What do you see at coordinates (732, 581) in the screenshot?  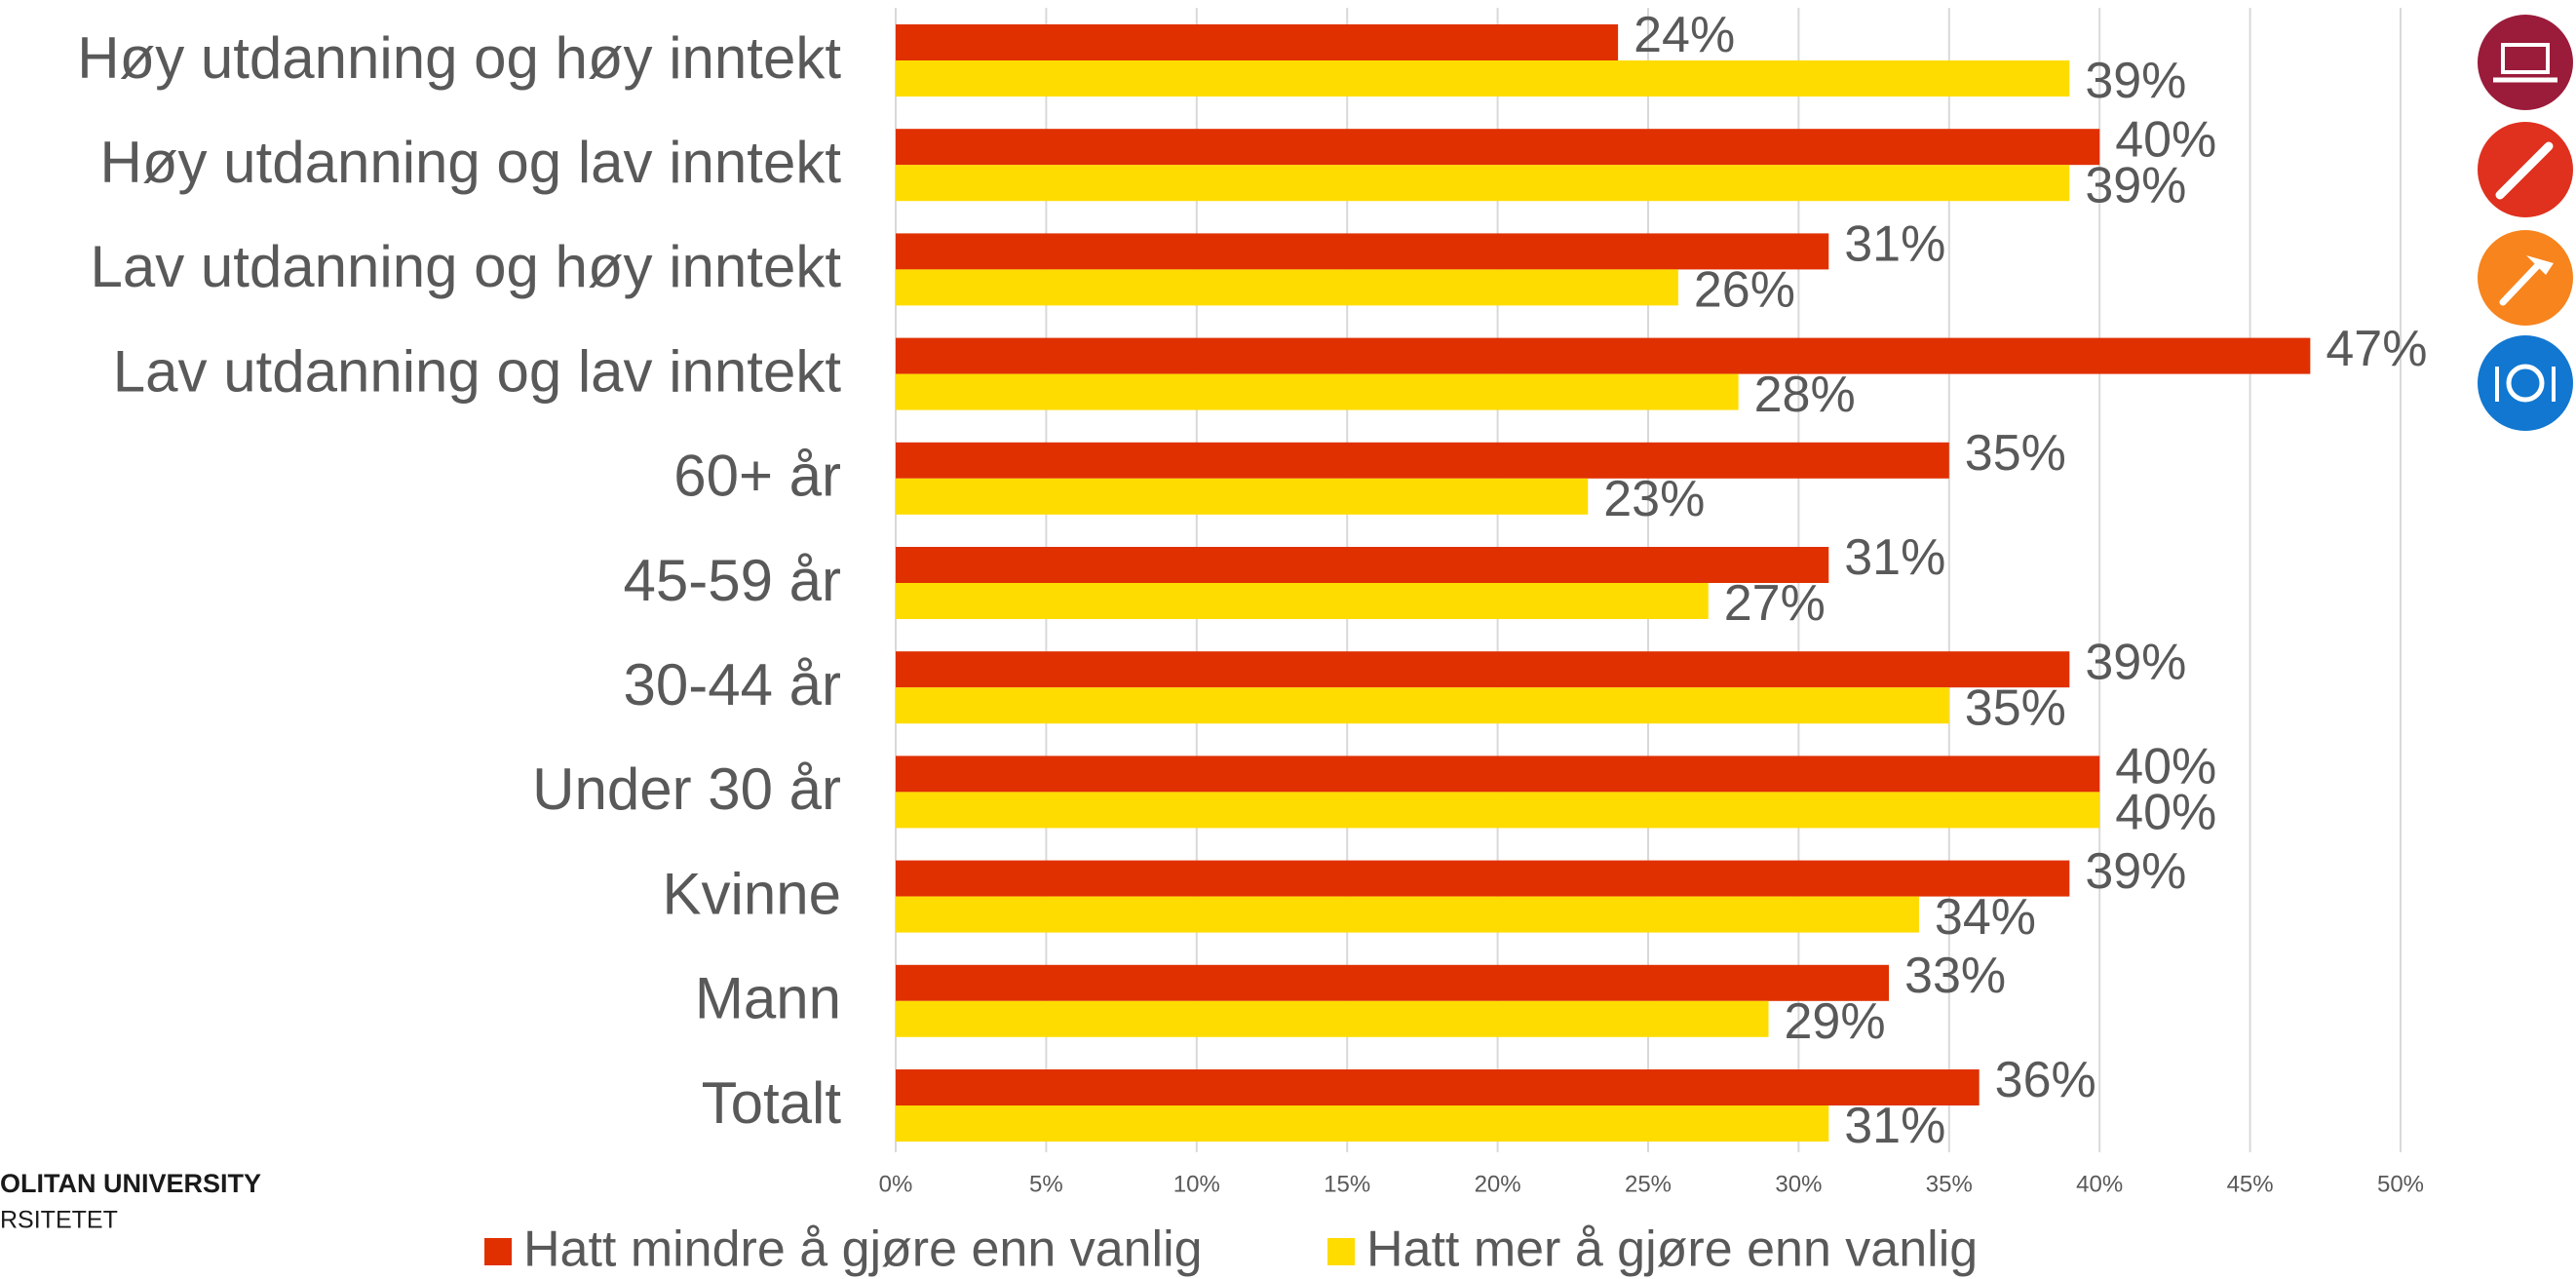 I see `y-tick-label: 45-59 år` at bounding box center [732, 581].